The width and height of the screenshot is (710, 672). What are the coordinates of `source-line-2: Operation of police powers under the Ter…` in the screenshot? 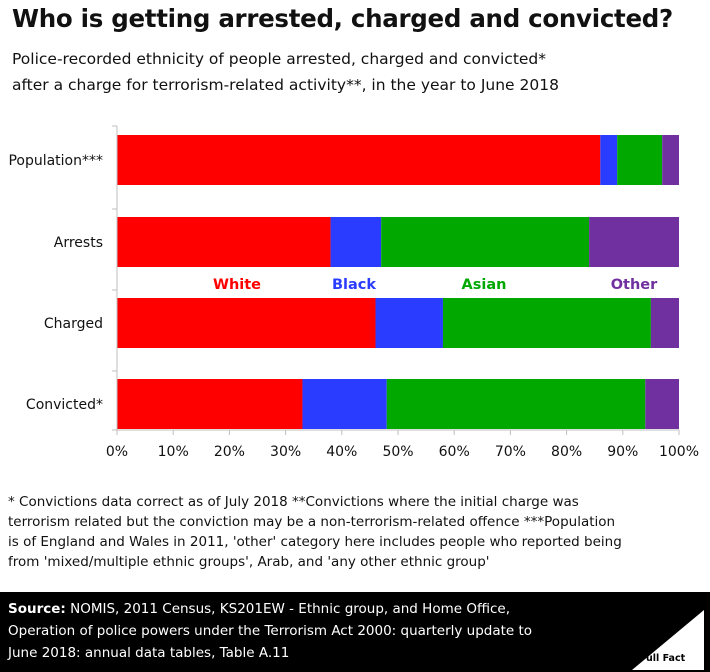 It's located at (270, 631).